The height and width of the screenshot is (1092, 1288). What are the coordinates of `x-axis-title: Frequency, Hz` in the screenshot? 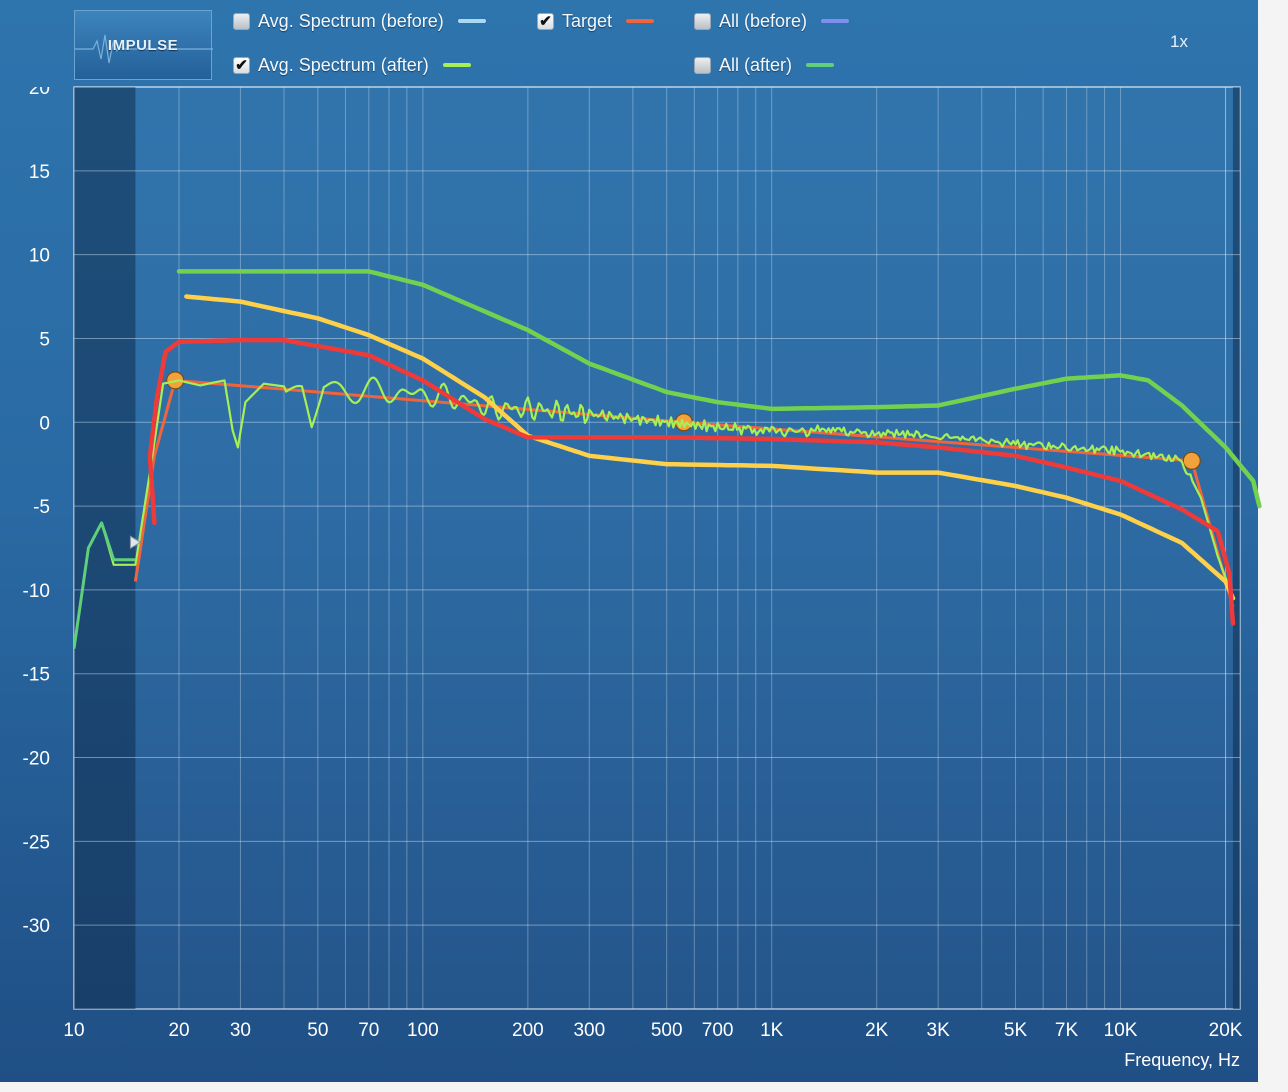 It's located at (1182, 1060).